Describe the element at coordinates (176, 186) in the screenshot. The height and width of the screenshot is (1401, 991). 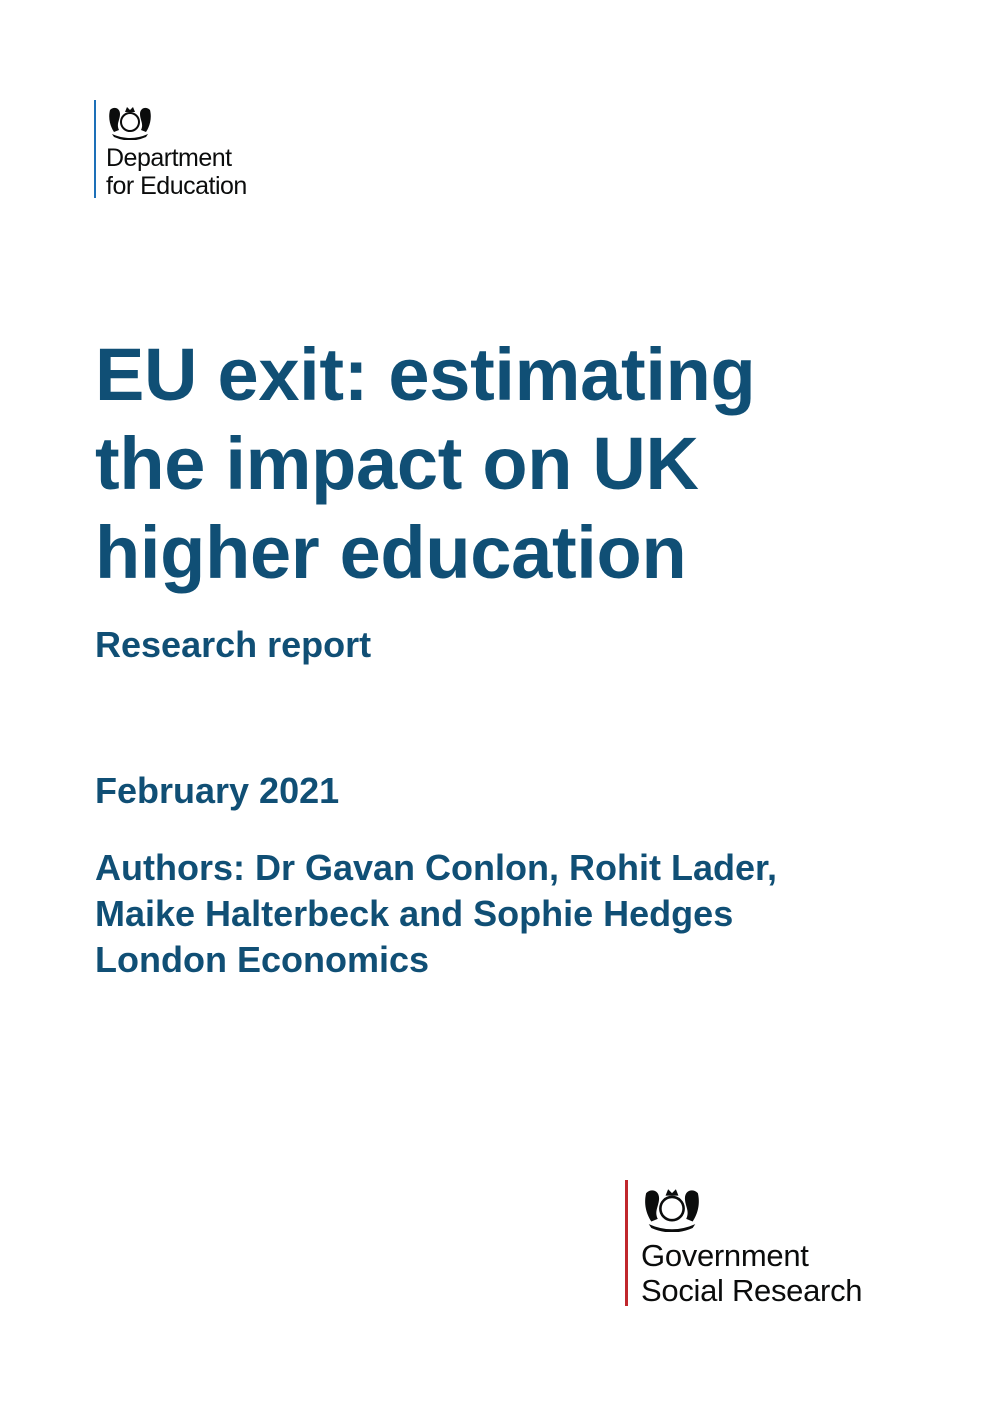
I see `dfe-name-line2: for Education` at that location.